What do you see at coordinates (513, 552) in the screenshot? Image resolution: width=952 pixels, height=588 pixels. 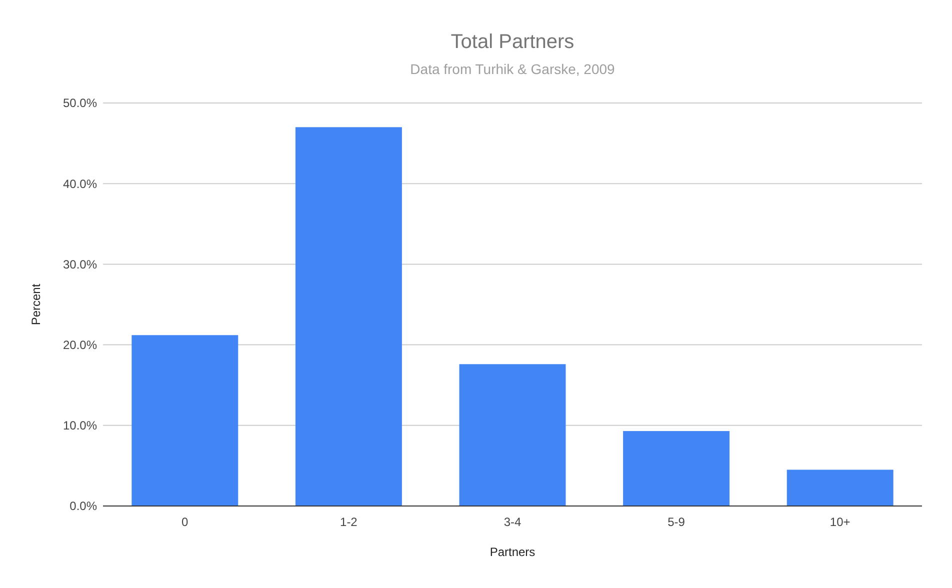 I see `x-axis-title: Partners` at bounding box center [513, 552].